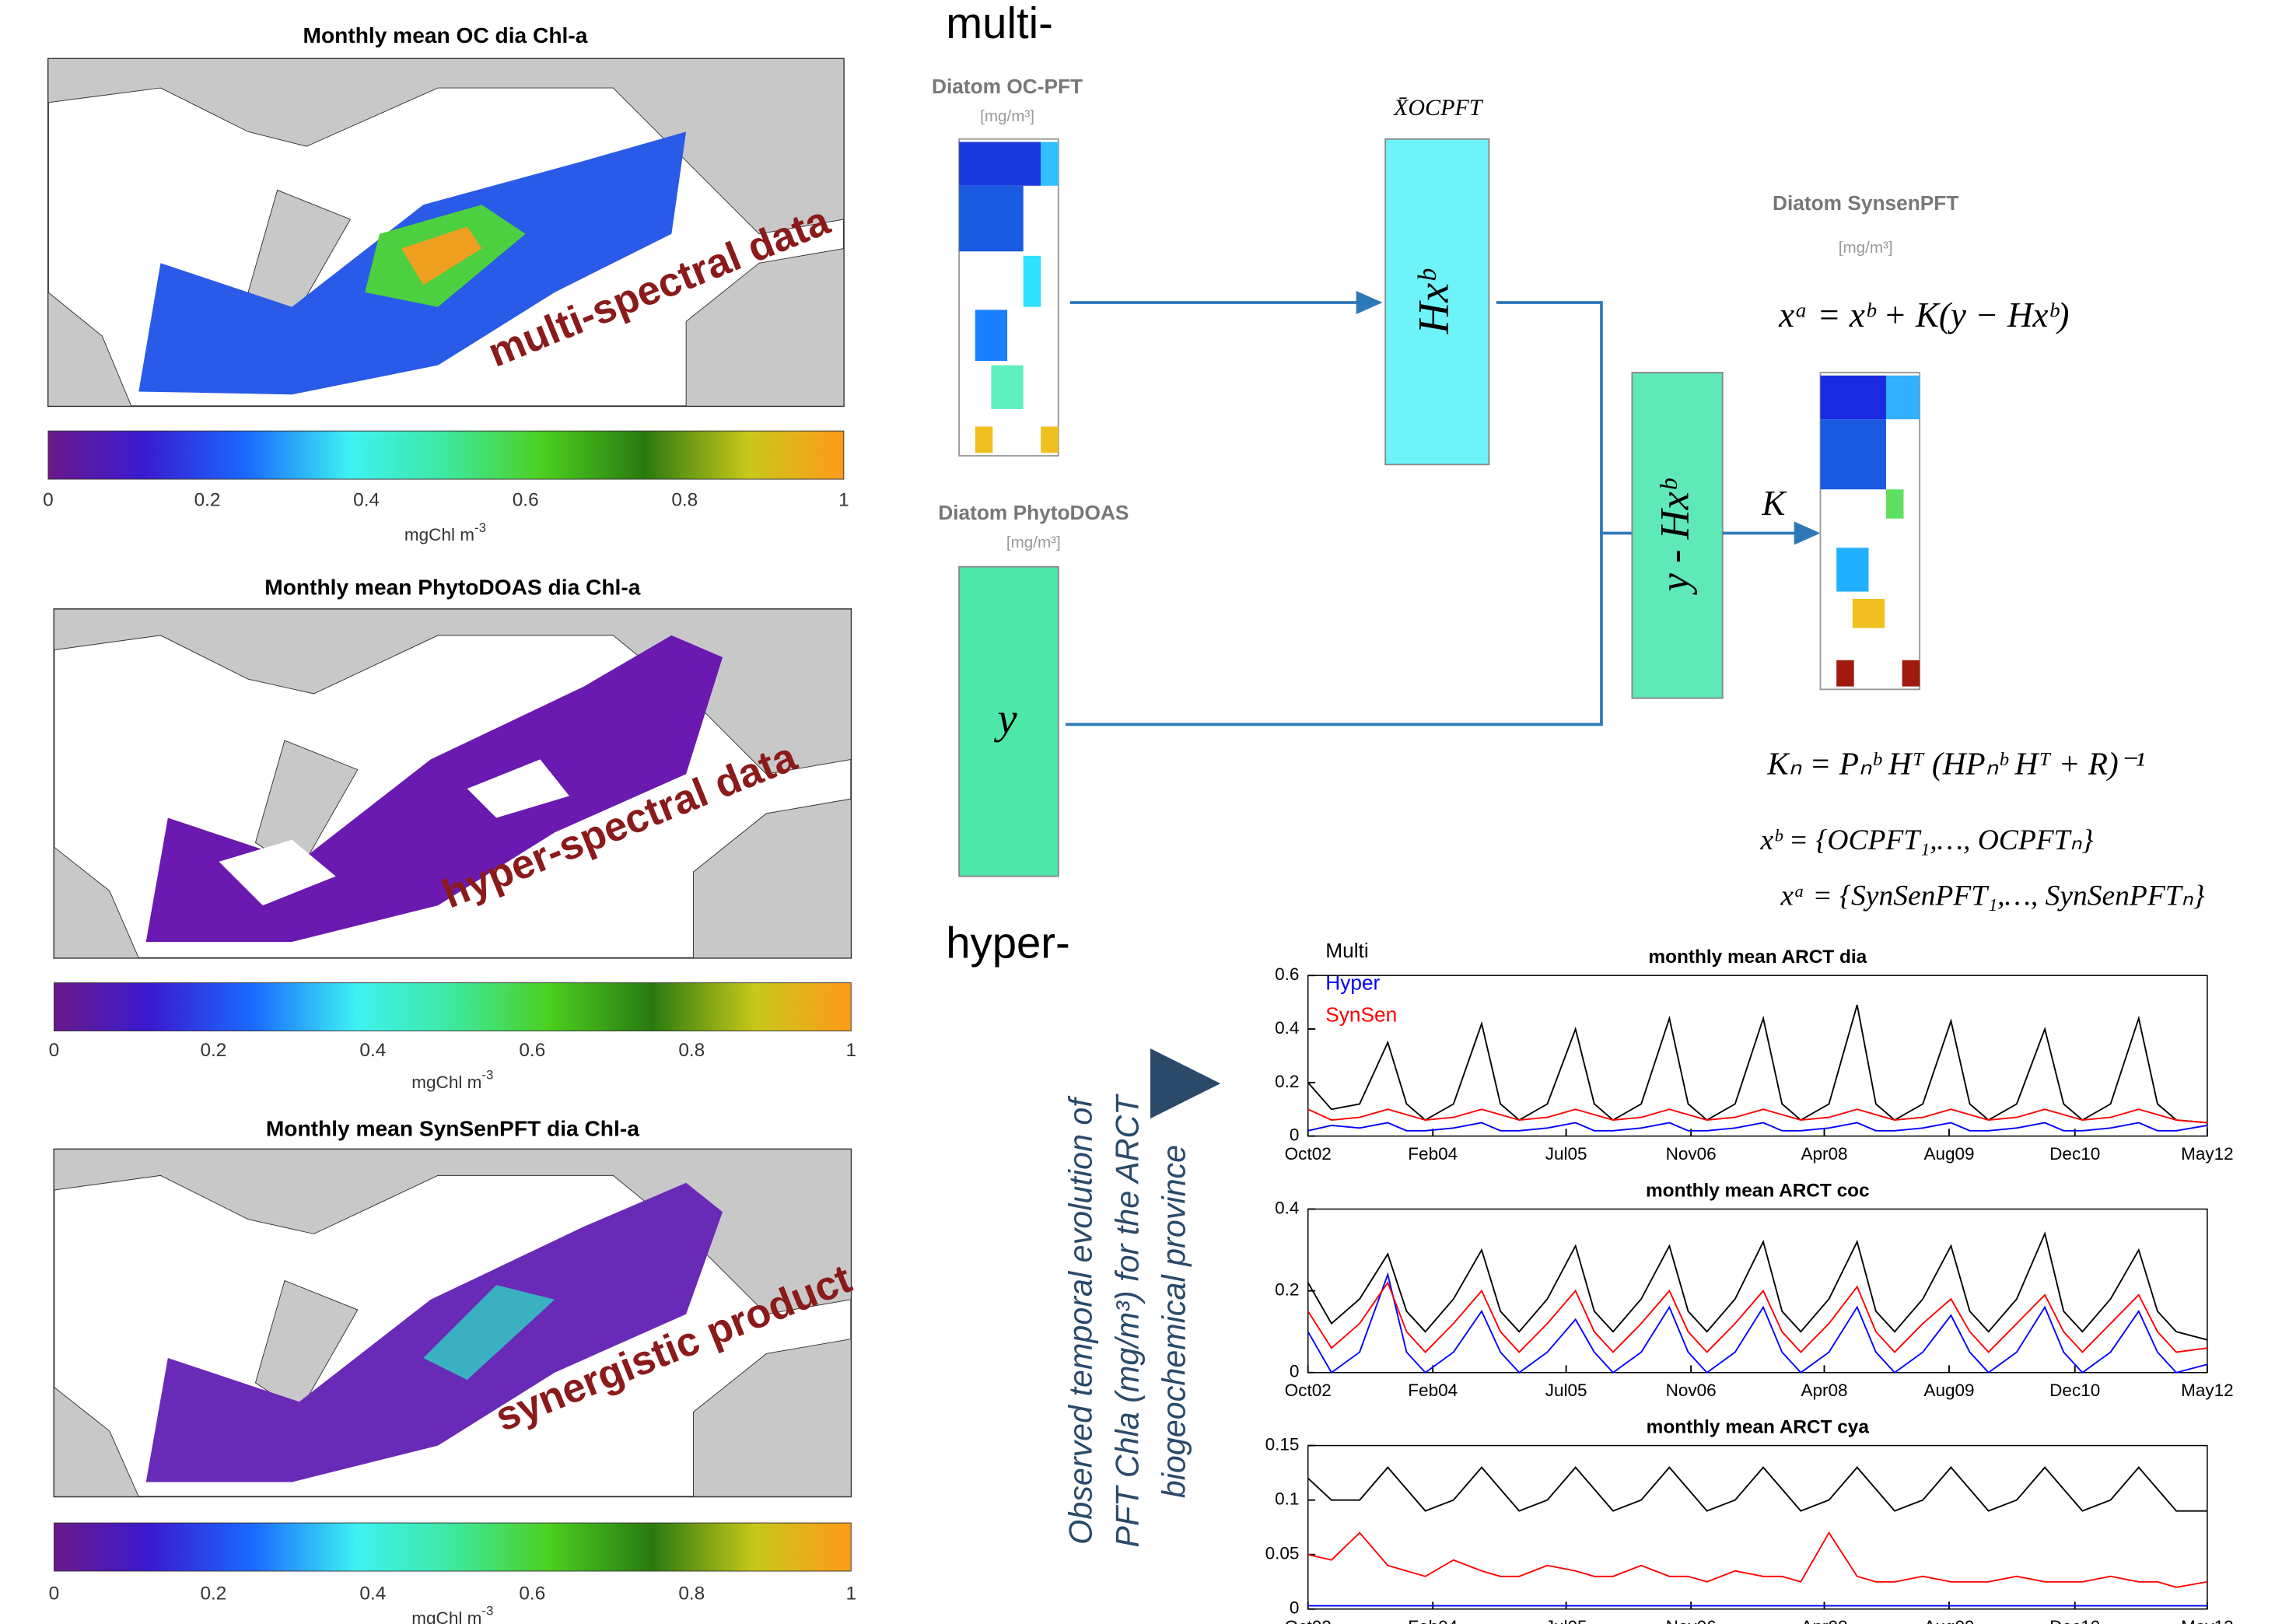  What do you see at coordinates (1759, 1426) in the screenshot?
I see `chart-title: monthly mean ARCT cya` at bounding box center [1759, 1426].